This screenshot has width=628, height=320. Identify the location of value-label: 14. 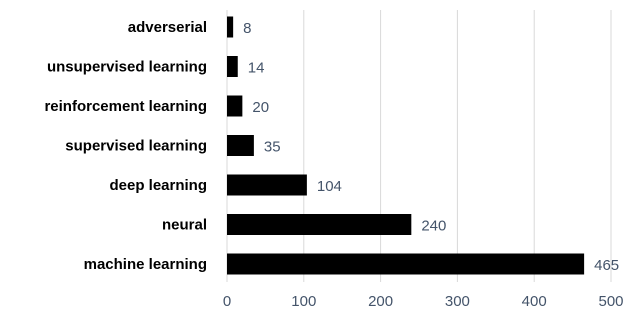
(256, 68).